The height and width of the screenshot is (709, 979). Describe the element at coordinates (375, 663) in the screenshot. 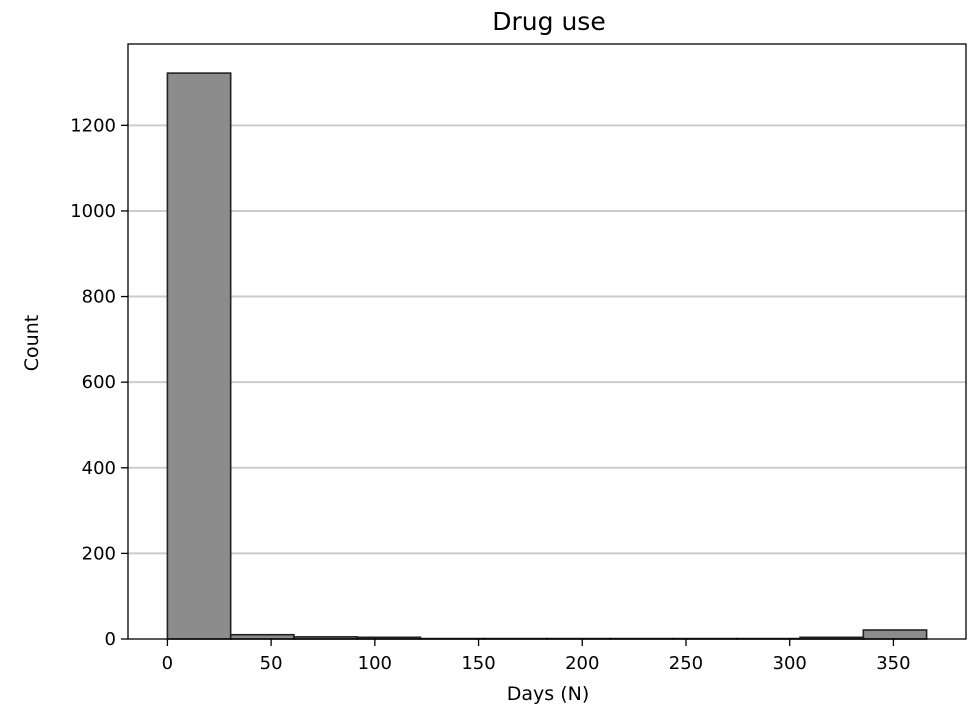

I see `x-tick-label: 100` at that location.